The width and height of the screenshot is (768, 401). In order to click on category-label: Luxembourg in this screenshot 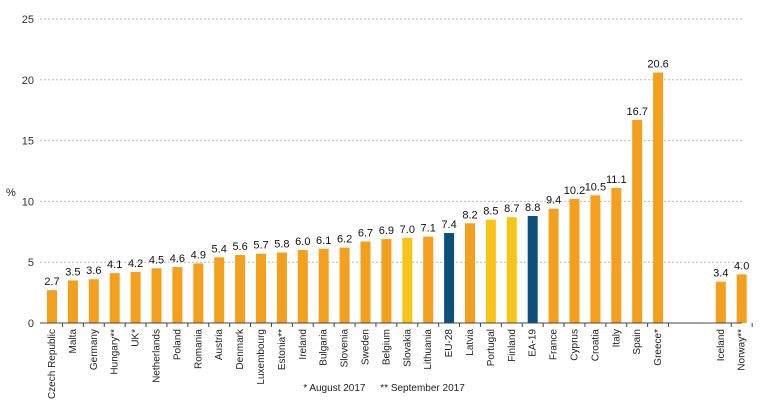, I will do `click(261, 357)`.